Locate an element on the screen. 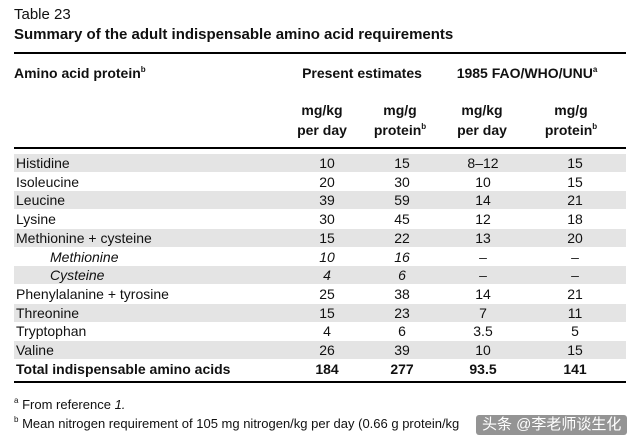 Image resolution: width=640 pixels, height=445 pixels. cell: 277 is located at coordinates (402, 368).